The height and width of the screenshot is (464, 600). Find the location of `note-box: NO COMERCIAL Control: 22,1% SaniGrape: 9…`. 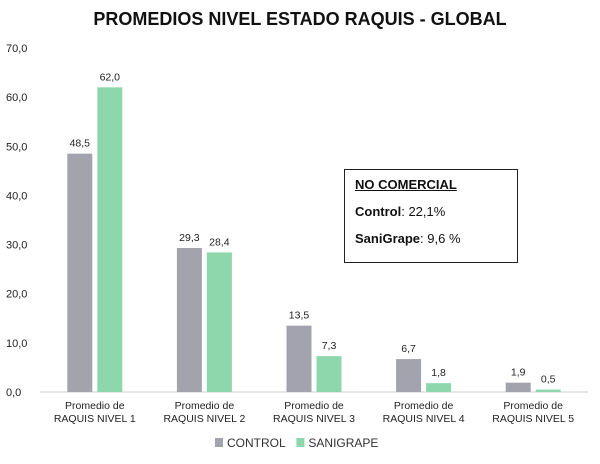

note-box: NO COMERCIAL Control: 22,1% SaniGrape: 9… is located at coordinates (431, 216).